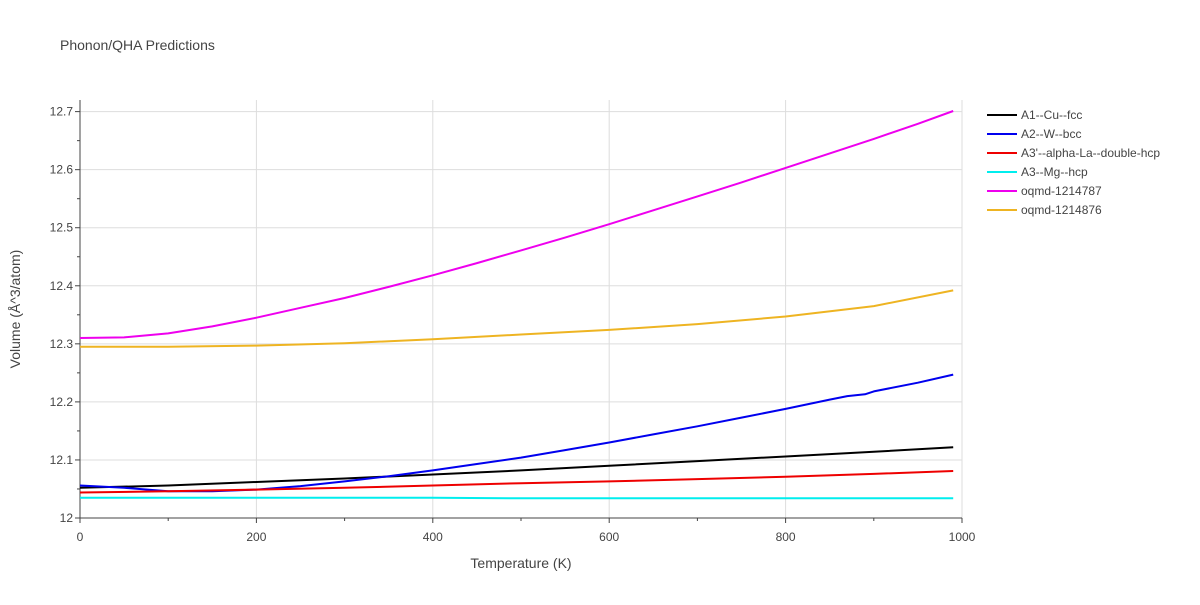  Describe the element at coordinates (1061, 210) in the screenshot. I see `legend-label: oqmd-1214876` at that location.